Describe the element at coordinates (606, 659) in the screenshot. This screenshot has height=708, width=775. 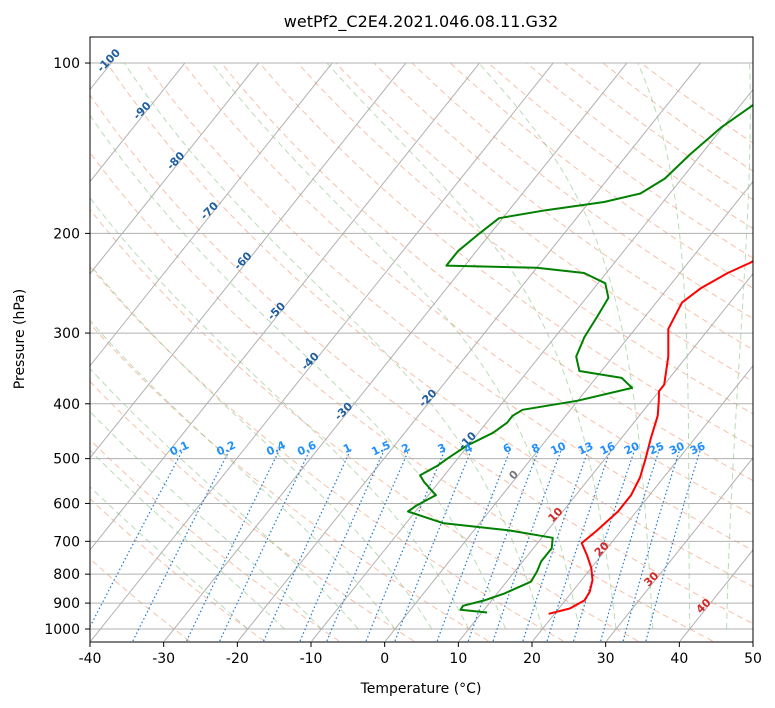
I see `x-tick-label: 30` at that location.